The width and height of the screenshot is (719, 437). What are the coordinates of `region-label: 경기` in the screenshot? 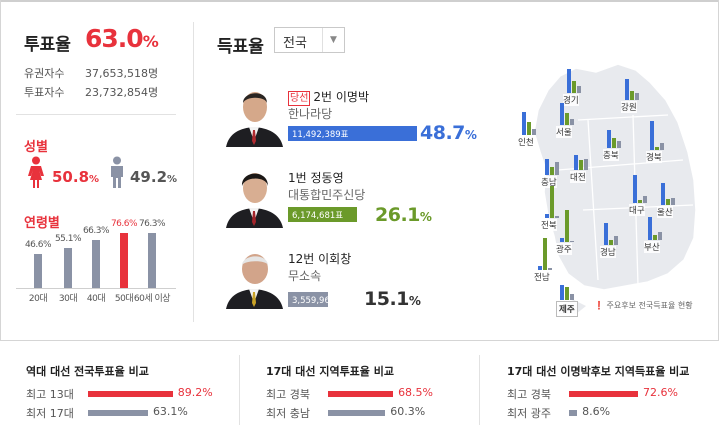 It's located at (571, 100).